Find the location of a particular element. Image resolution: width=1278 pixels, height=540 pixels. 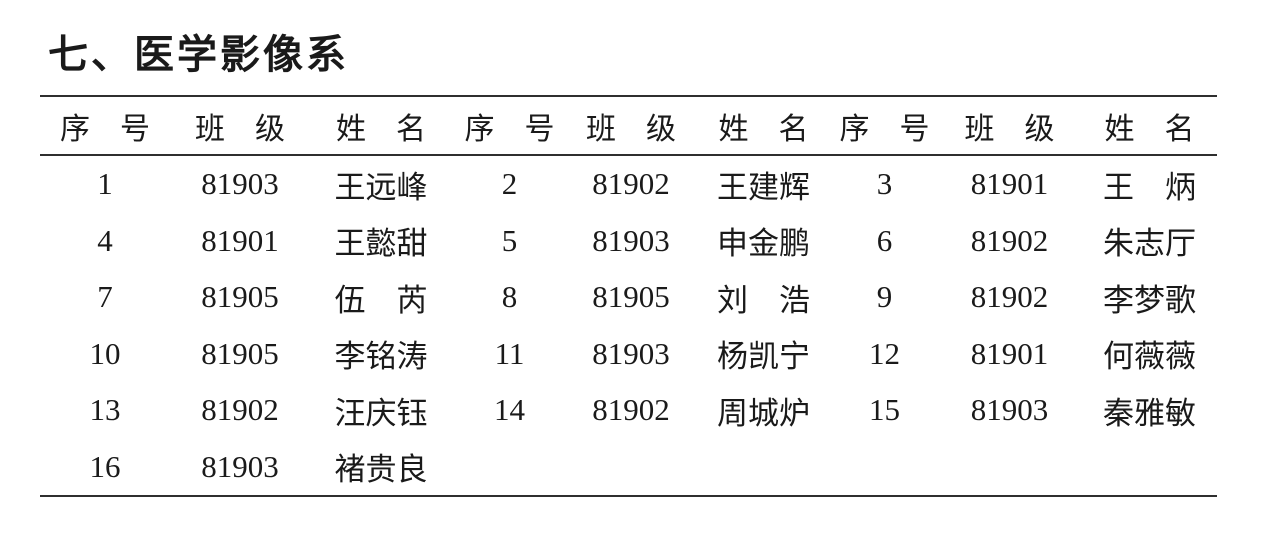

table-cell: 11 is located at coordinates (509, 353).